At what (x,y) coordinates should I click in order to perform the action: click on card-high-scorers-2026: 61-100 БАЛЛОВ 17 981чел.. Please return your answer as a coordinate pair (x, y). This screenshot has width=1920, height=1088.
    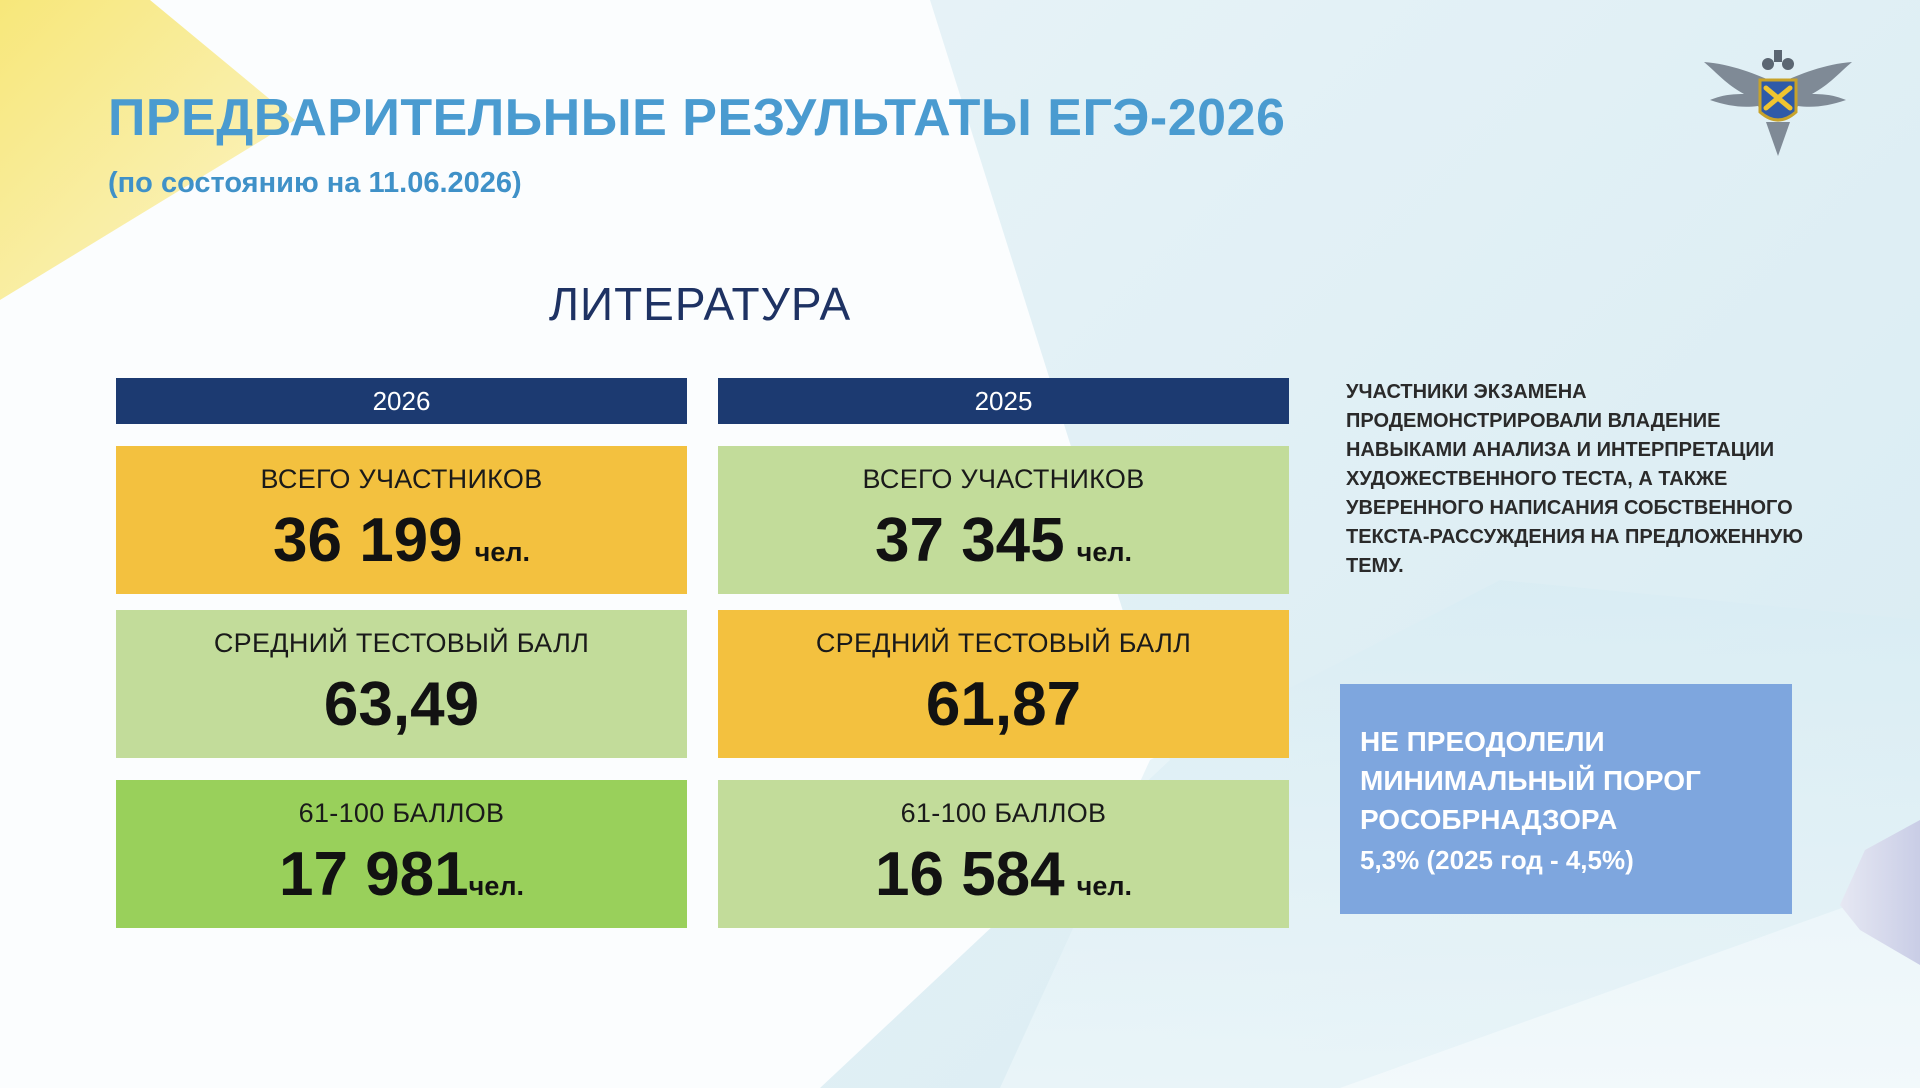
    Looking at the image, I should click on (401, 854).